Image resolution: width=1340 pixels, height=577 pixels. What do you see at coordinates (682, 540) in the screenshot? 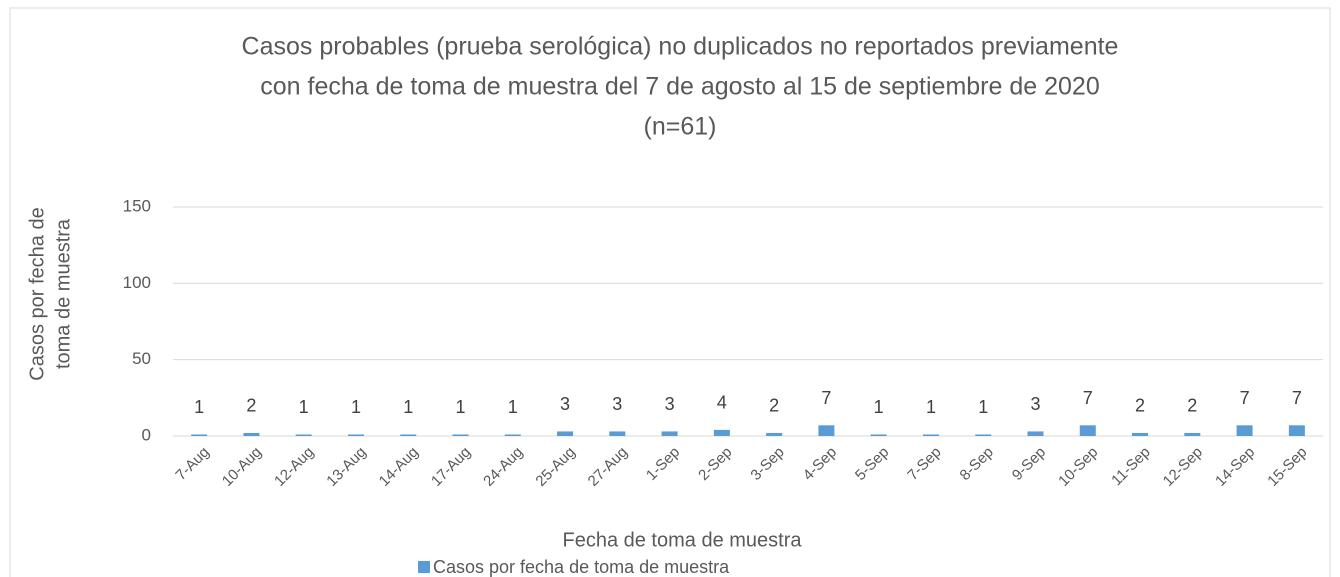
I see `x-axis-title: Fecha de toma de muestra` at bounding box center [682, 540].